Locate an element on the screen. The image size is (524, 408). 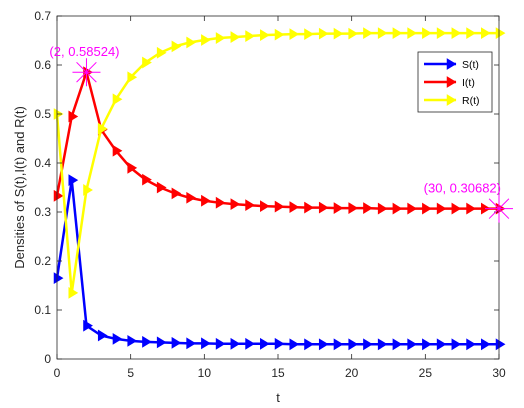
y-tick-label: 0.1 is located at coordinates (42, 310).